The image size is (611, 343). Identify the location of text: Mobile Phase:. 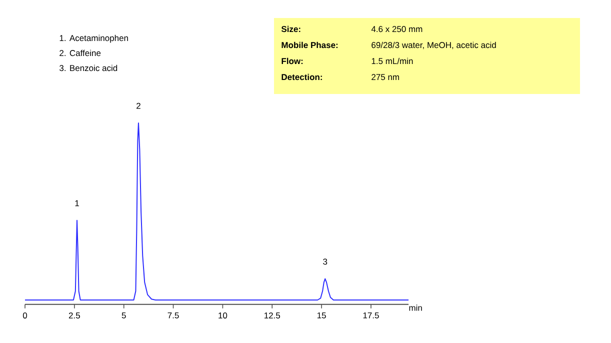
(310, 45).